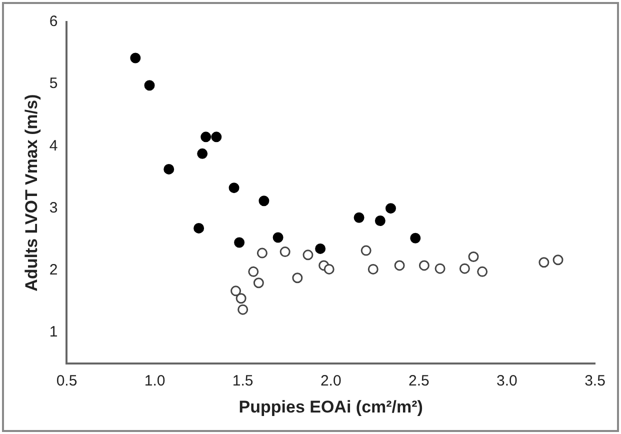 Image resolution: width=621 pixels, height=434 pixels. Describe the element at coordinates (53, 83) in the screenshot. I see `y-tick-label: 5` at that location.